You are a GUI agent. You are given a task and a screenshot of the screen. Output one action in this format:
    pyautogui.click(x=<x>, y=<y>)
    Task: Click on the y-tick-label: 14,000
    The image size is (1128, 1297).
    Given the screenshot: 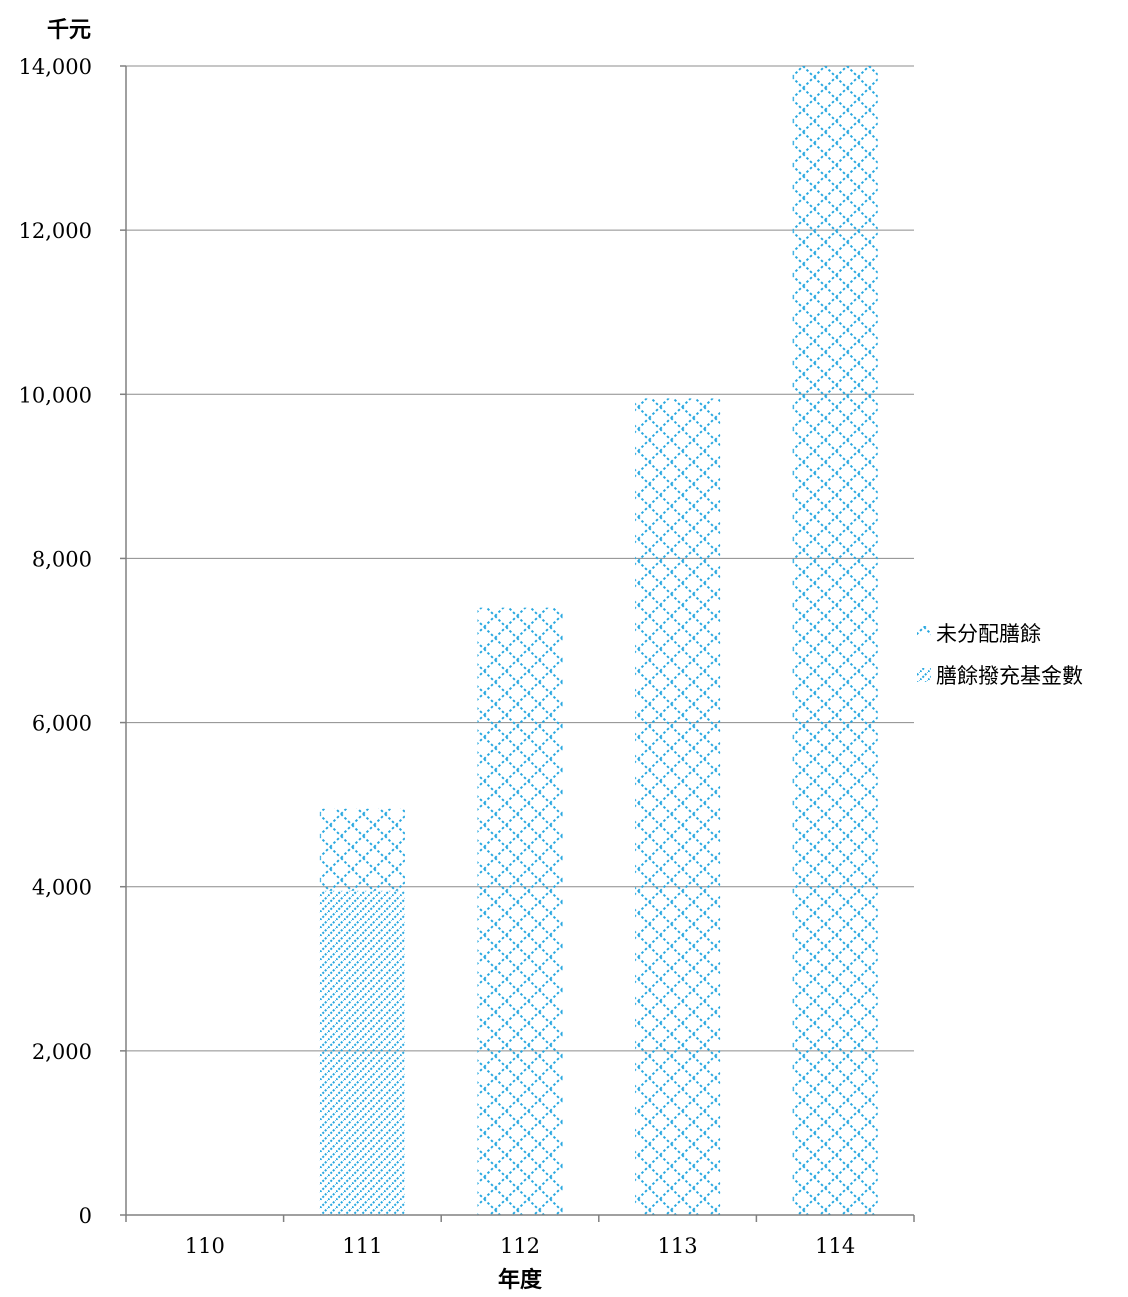 What is the action you would take?
    pyautogui.click(x=55, y=67)
    